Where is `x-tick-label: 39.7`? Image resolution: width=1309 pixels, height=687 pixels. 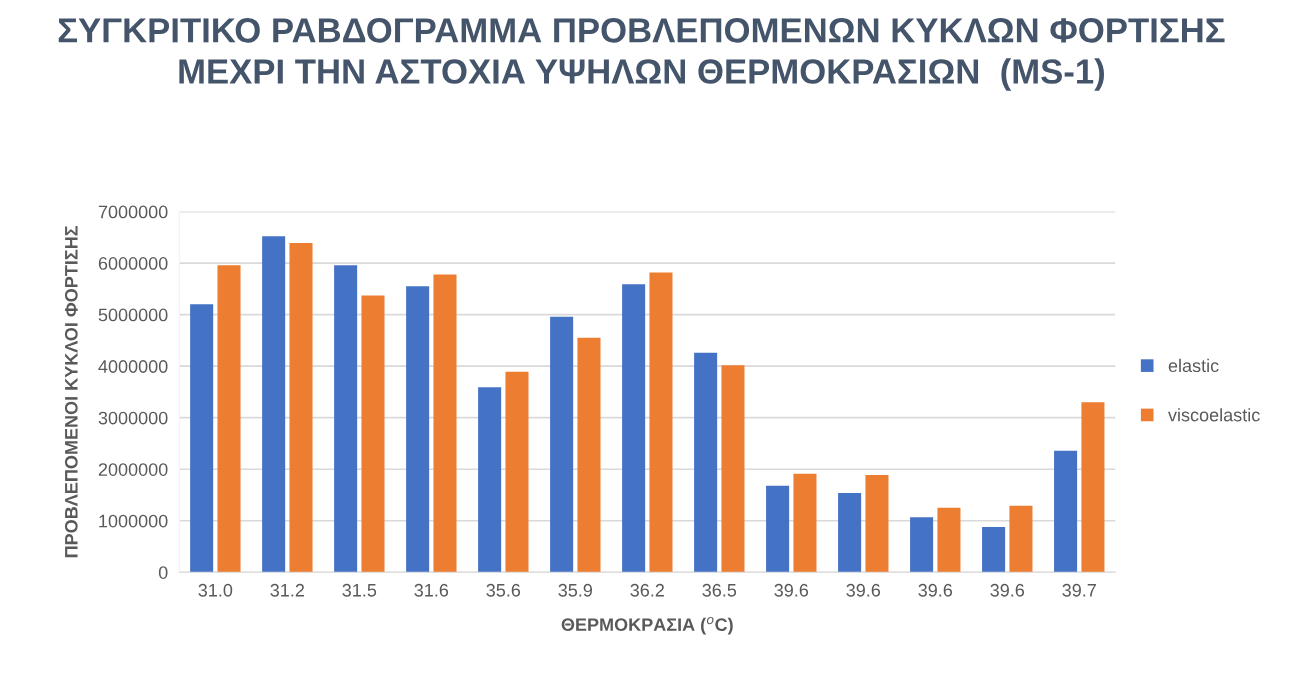
x-tick-label: 39.7 is located at coordinates (1079, 590).